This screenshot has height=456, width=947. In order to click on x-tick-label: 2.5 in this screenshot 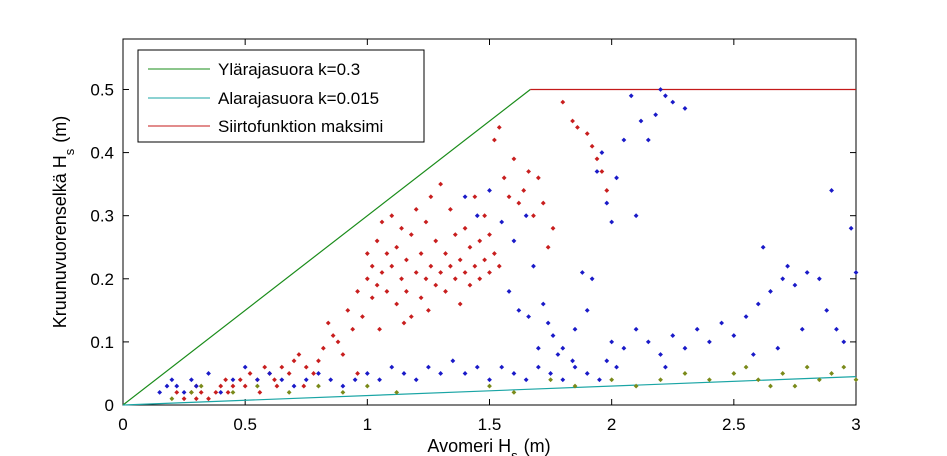, I will do `click(734, 424)`.